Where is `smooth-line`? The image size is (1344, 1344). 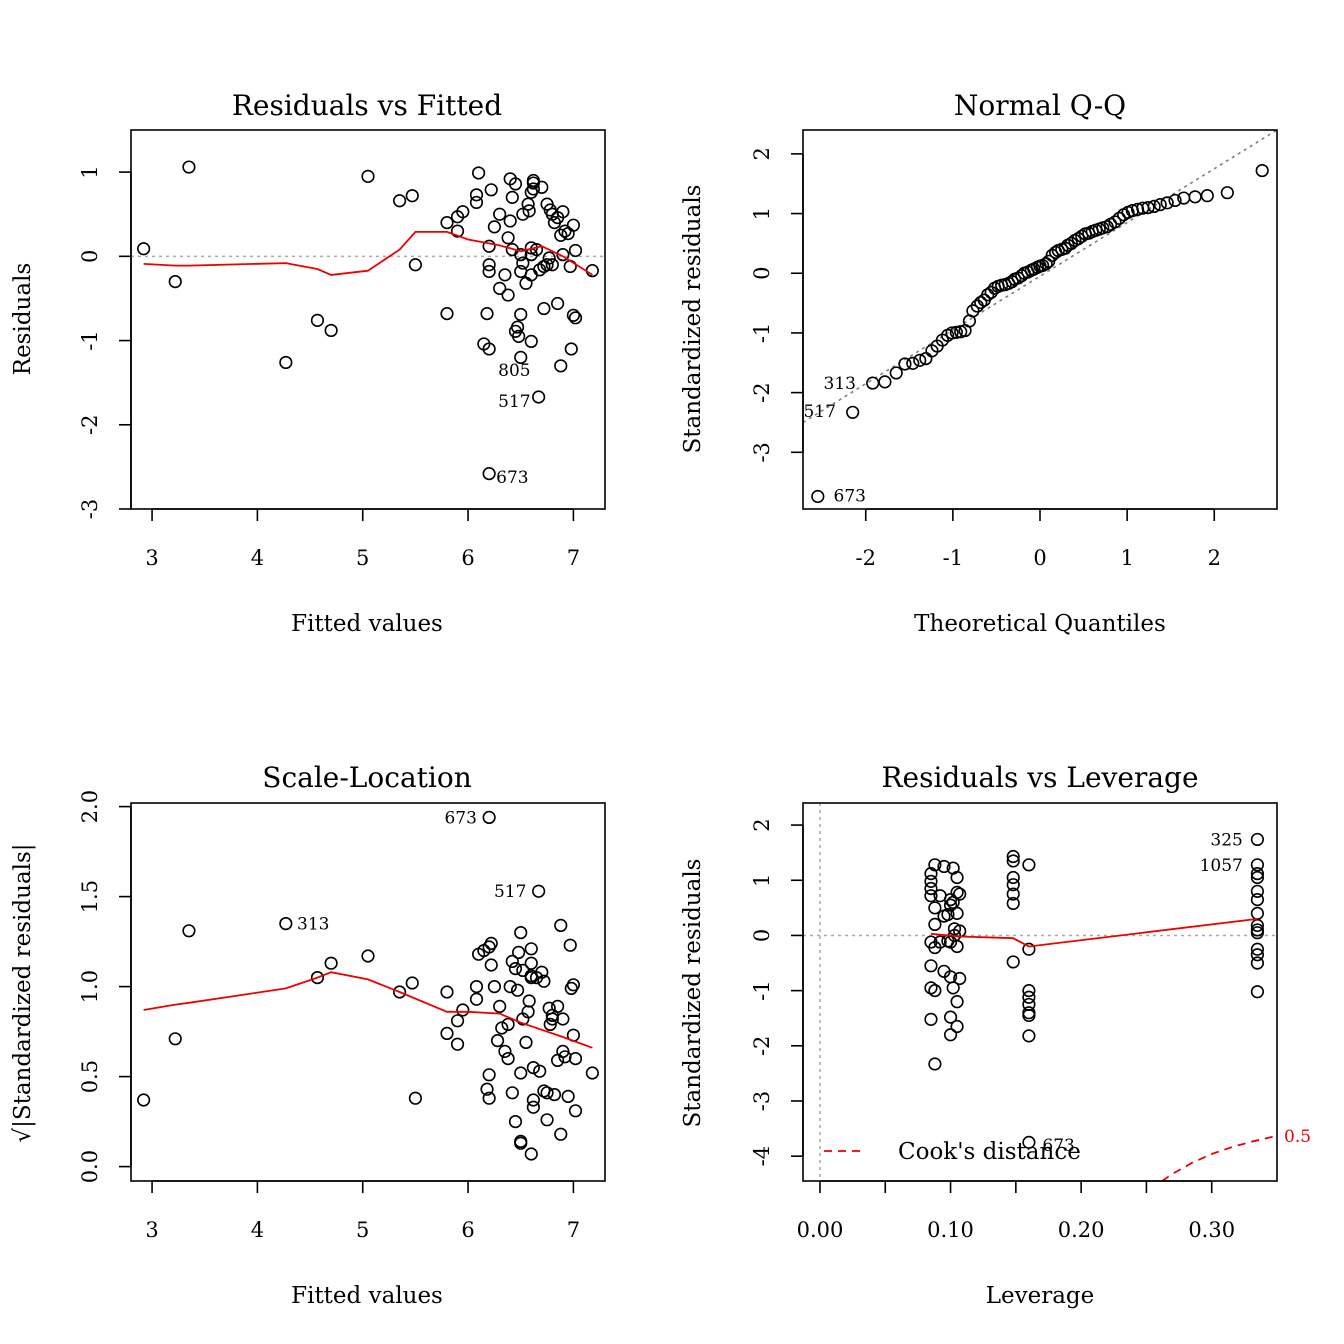
smooth-line is located at coordinates (368, 253).